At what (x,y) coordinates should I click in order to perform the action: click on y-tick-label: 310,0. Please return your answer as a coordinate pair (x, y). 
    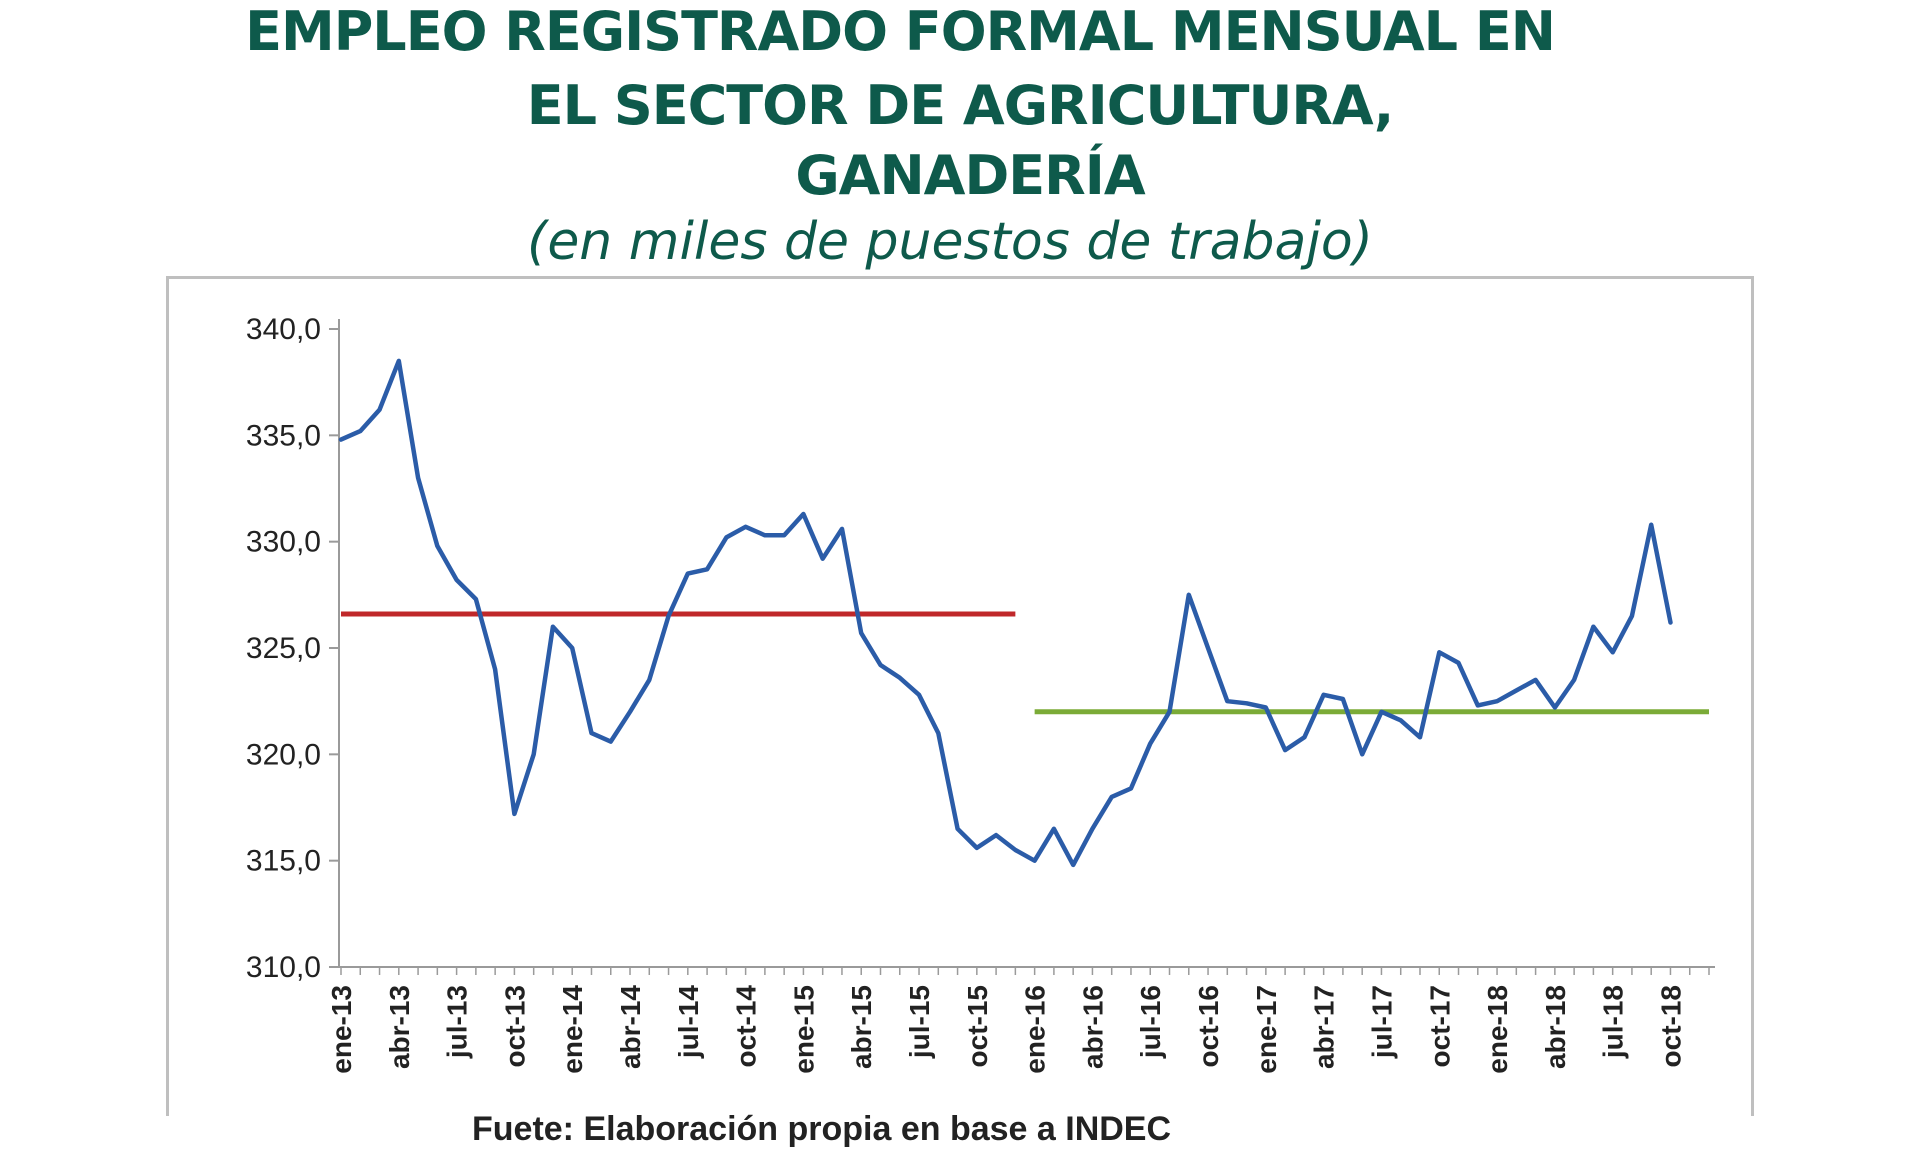
    Looking at the image, I should click on (283, 967).